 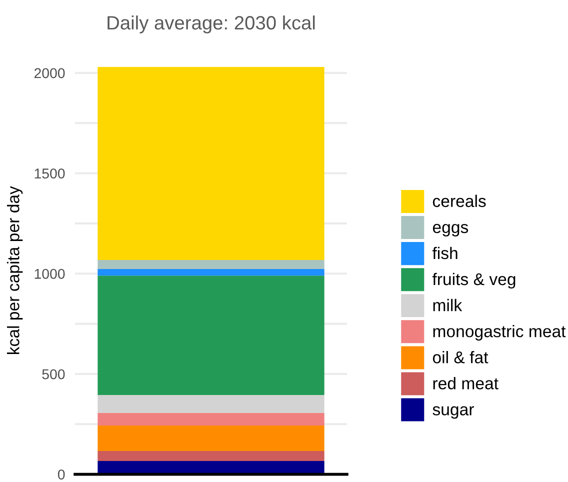 I want to click on y-tick-label: 500, so click(x=53, y=374).